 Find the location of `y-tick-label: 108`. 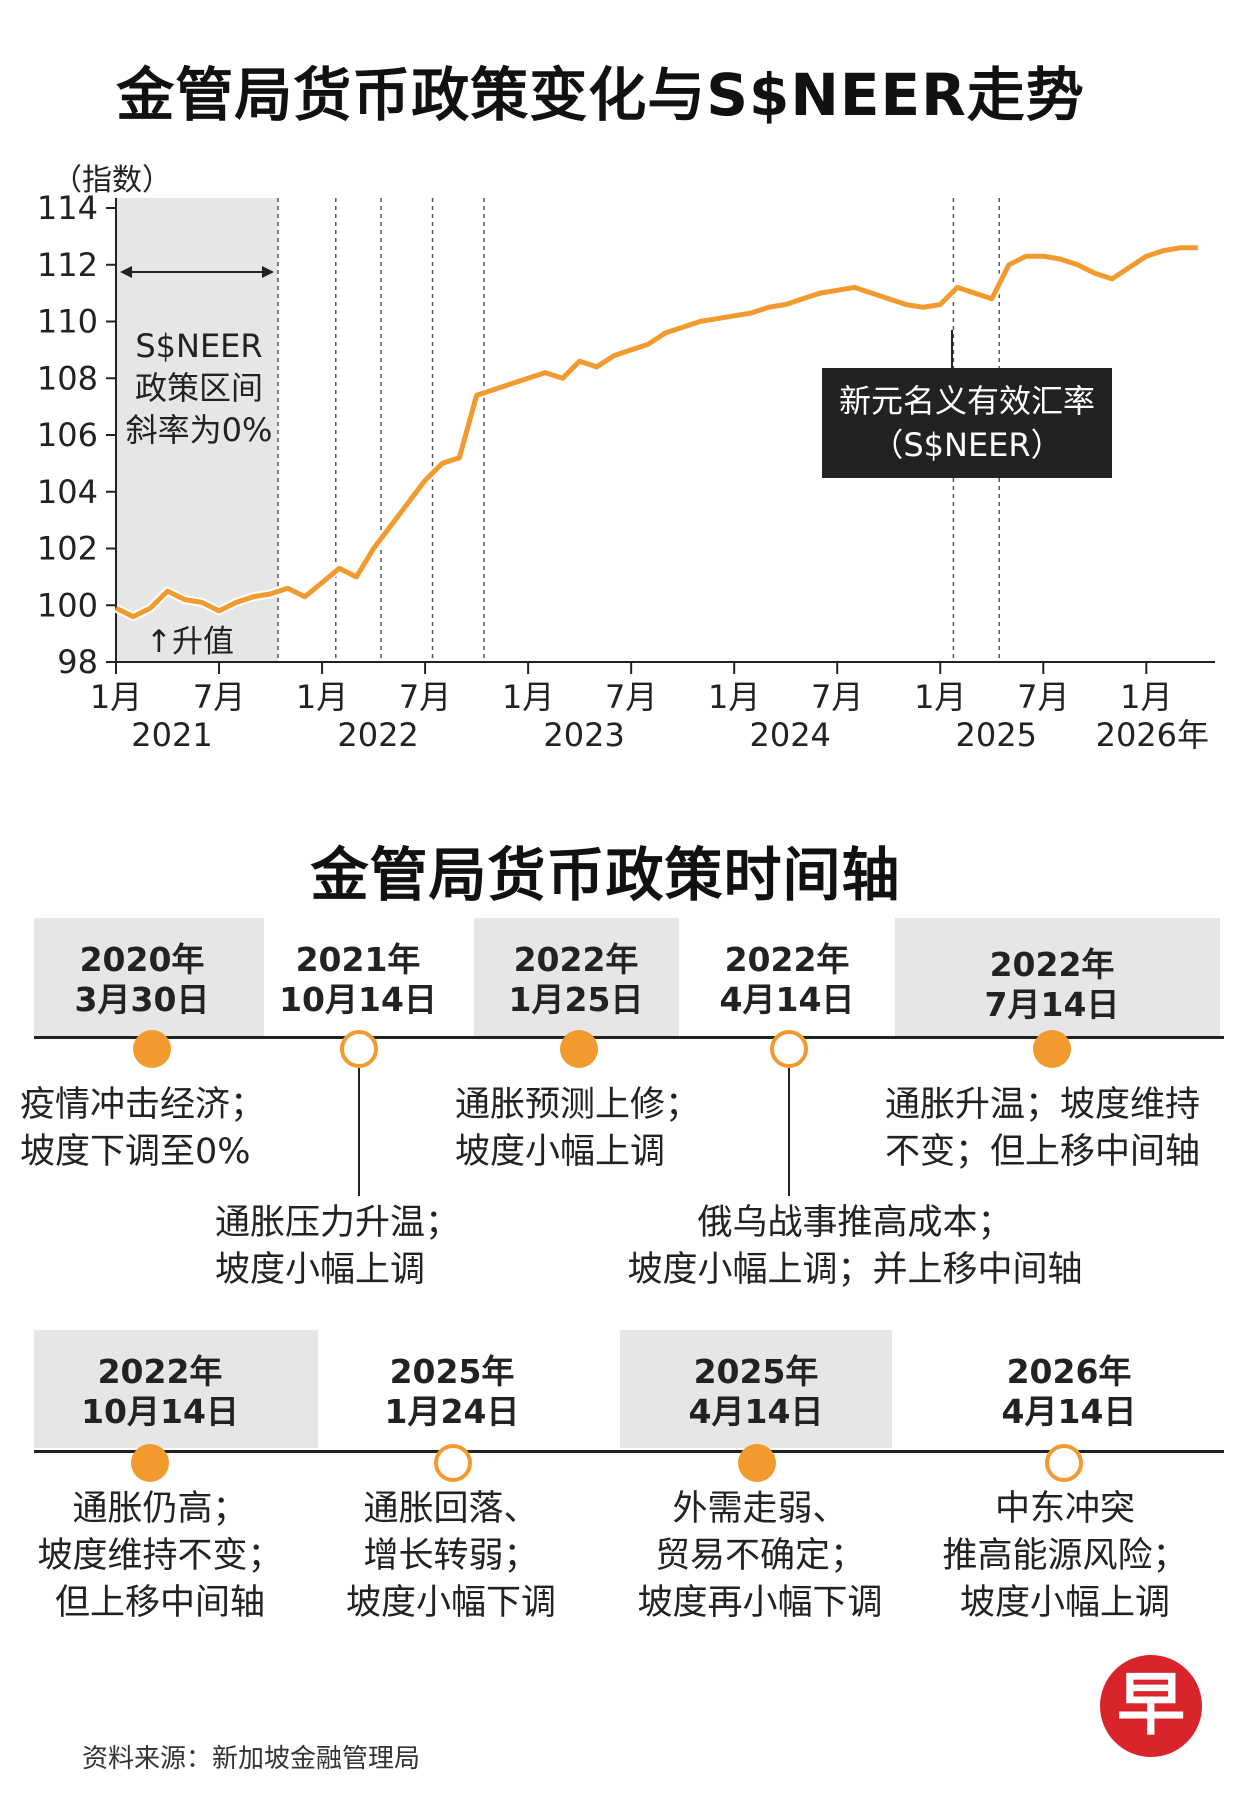

y-tick-label: 108 is located at coordinates (67, 378).